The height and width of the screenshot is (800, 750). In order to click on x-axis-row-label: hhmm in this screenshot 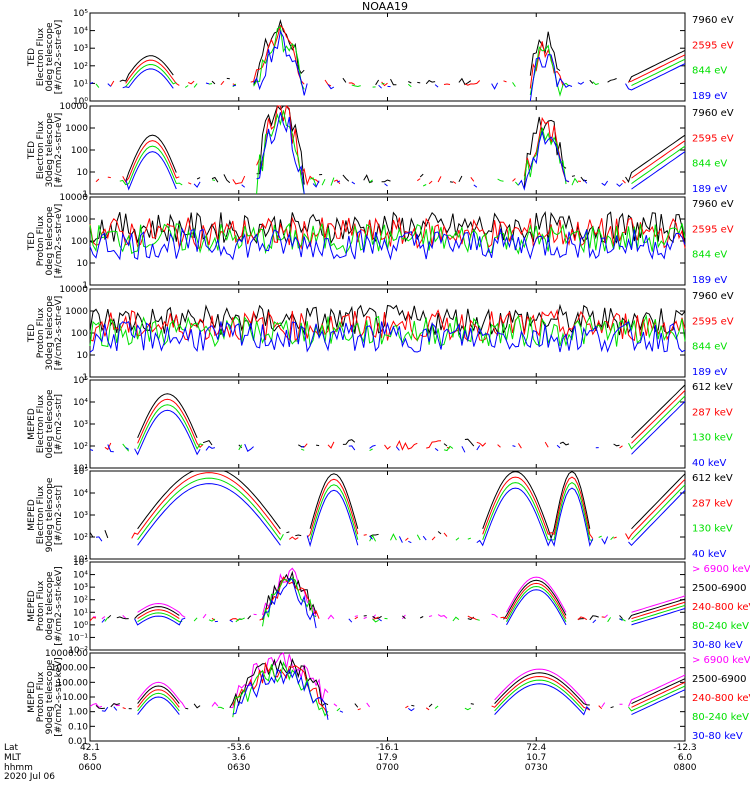, I will do `click(18, 768)`.